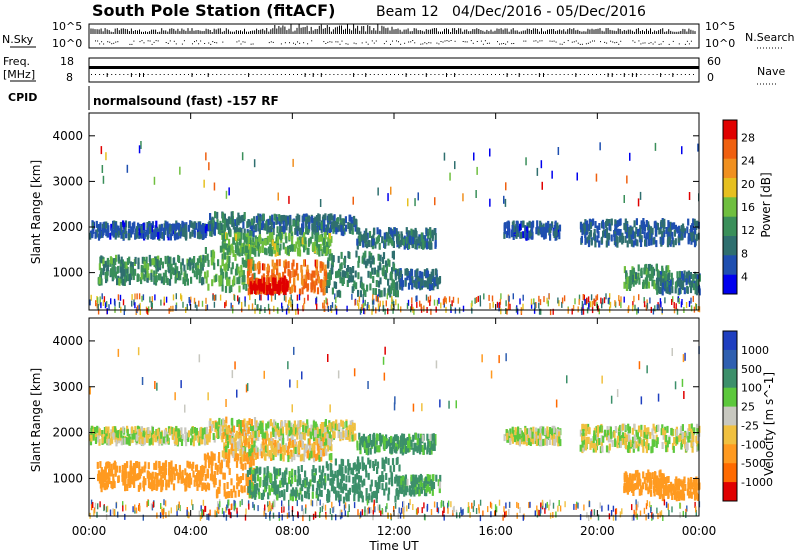 This screenshot has height=554, width=800. I want to click on colorbar-tick-label: 4, so click(744, 277).